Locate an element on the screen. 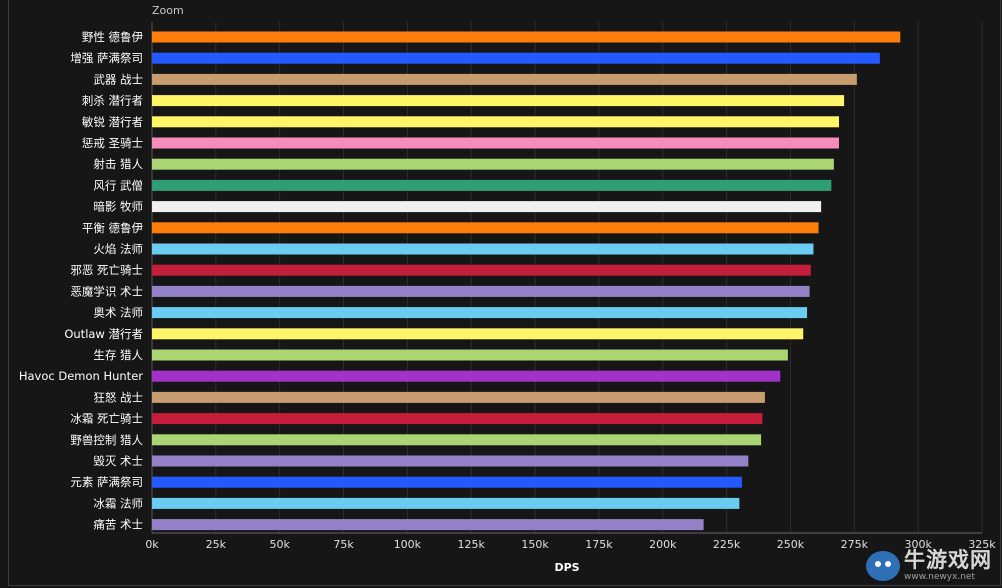 The width and height of the screenshot is (1002, 588). watermark-text: 牛游戏网 www.newyx.net is located at coordinates (948, 566).